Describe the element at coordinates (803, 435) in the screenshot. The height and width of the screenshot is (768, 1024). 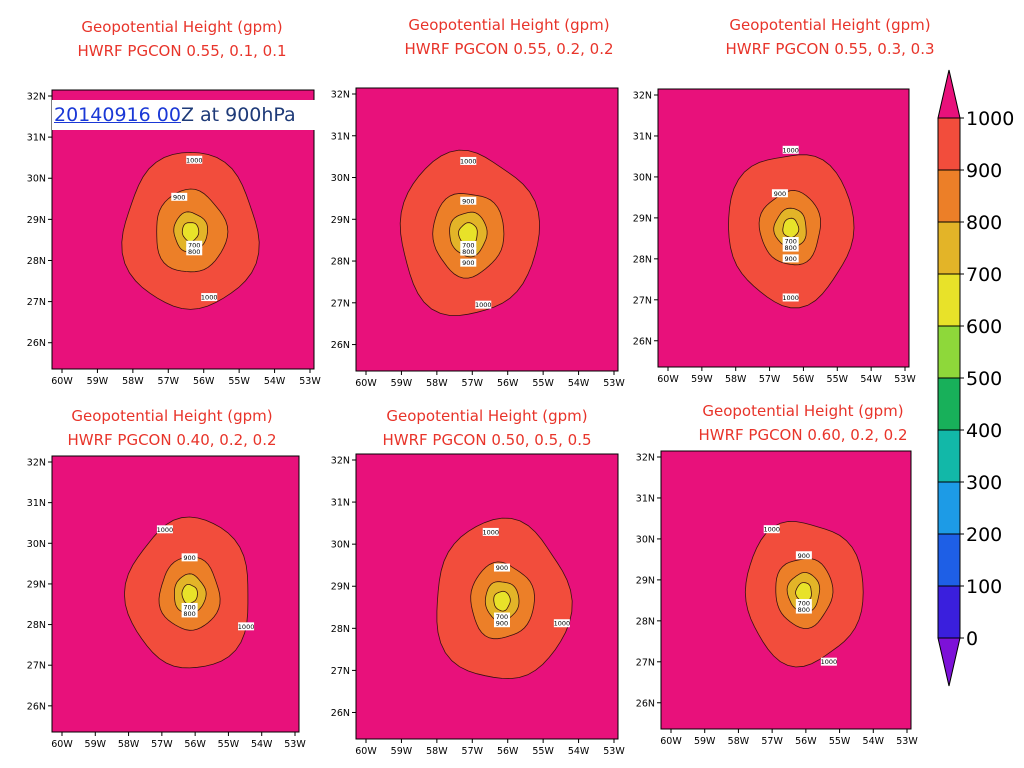
I see `panel-title-6-line2: HWRF PGCON 0.60, 0.2, 0.2` at that location.